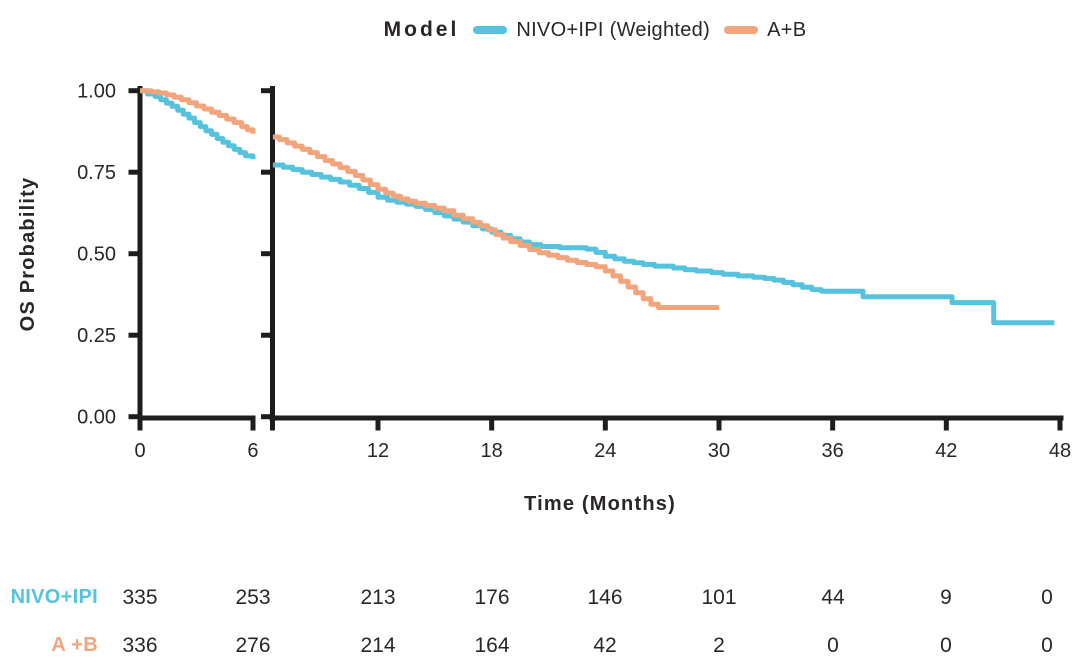  I want to click on risk-value: 42, so click(605, 645).